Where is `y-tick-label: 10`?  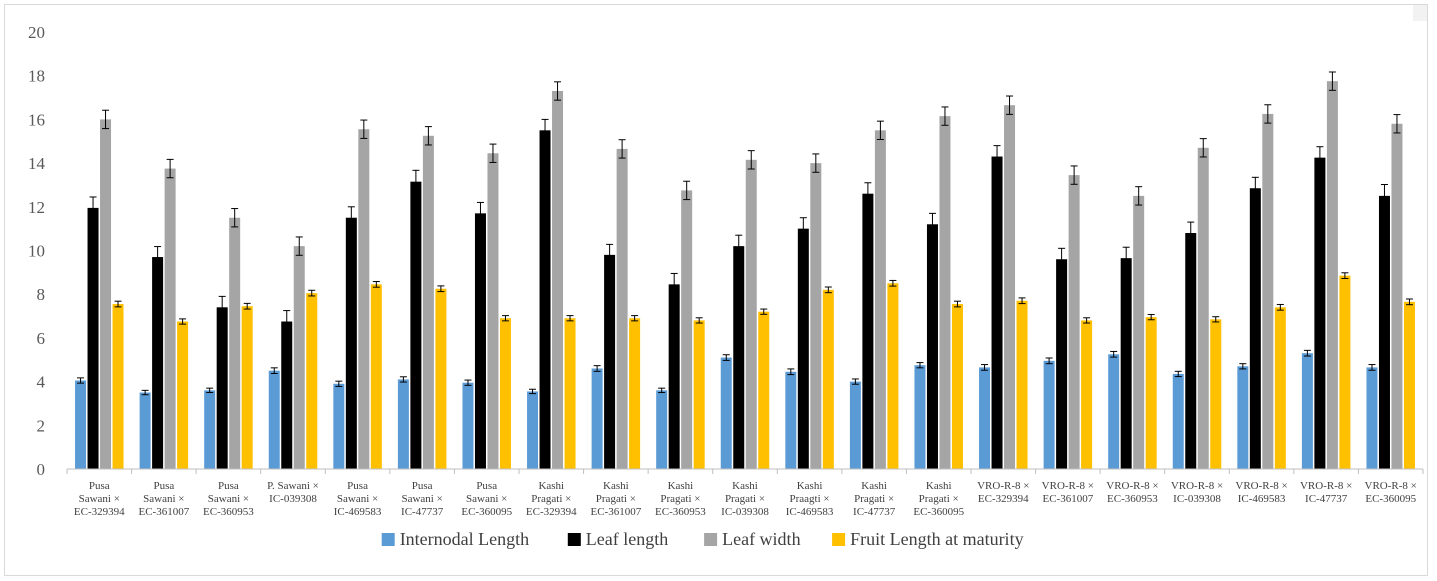 y-tick-label: 10 is located at coordinates (36, 251).